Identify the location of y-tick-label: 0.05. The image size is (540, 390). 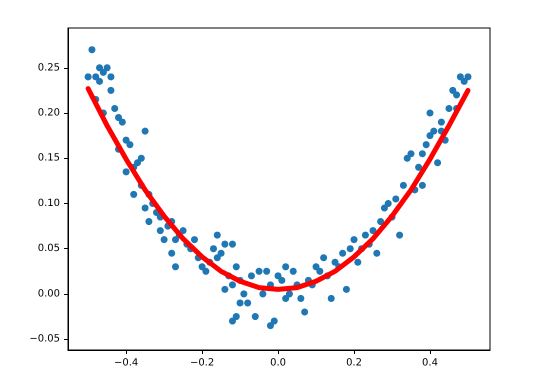
(49, 248).